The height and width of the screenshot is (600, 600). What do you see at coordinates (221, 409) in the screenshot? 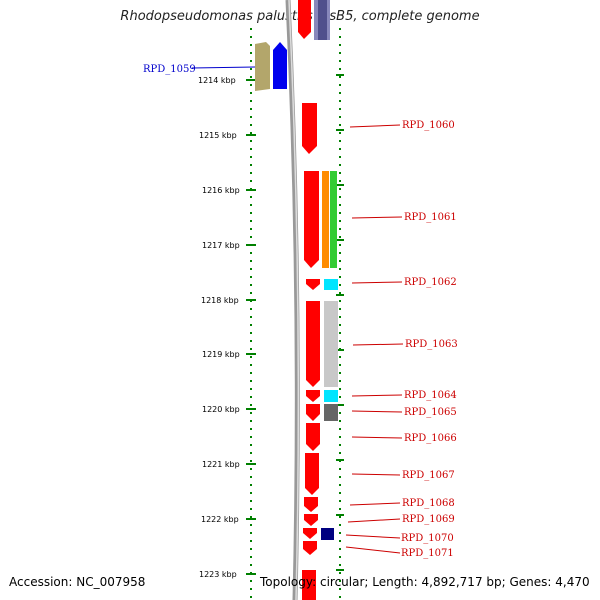
I see `kbp-label: 1220 kbp` at bounding box center [221, 409].